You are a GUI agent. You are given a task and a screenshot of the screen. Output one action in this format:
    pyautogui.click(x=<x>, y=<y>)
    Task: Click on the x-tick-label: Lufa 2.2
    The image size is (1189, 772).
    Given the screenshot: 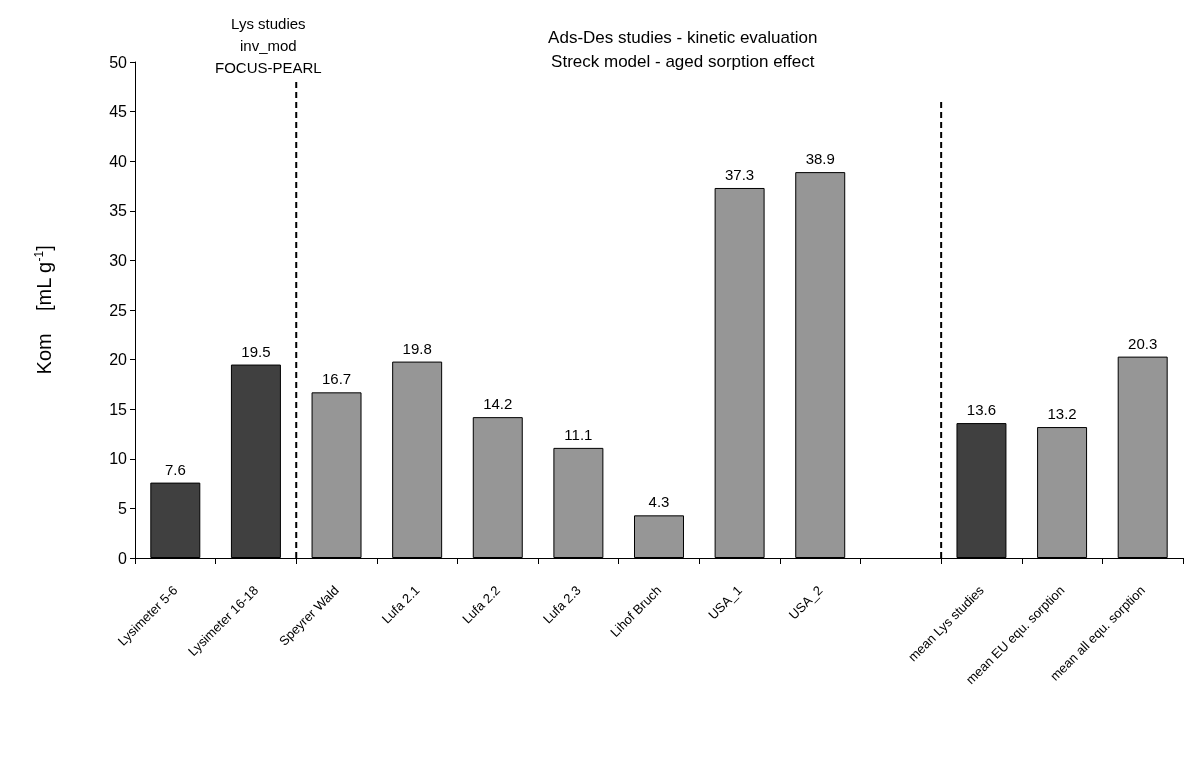 What is the action you would take?
    pyautogui.click(x=481, y=604)
    